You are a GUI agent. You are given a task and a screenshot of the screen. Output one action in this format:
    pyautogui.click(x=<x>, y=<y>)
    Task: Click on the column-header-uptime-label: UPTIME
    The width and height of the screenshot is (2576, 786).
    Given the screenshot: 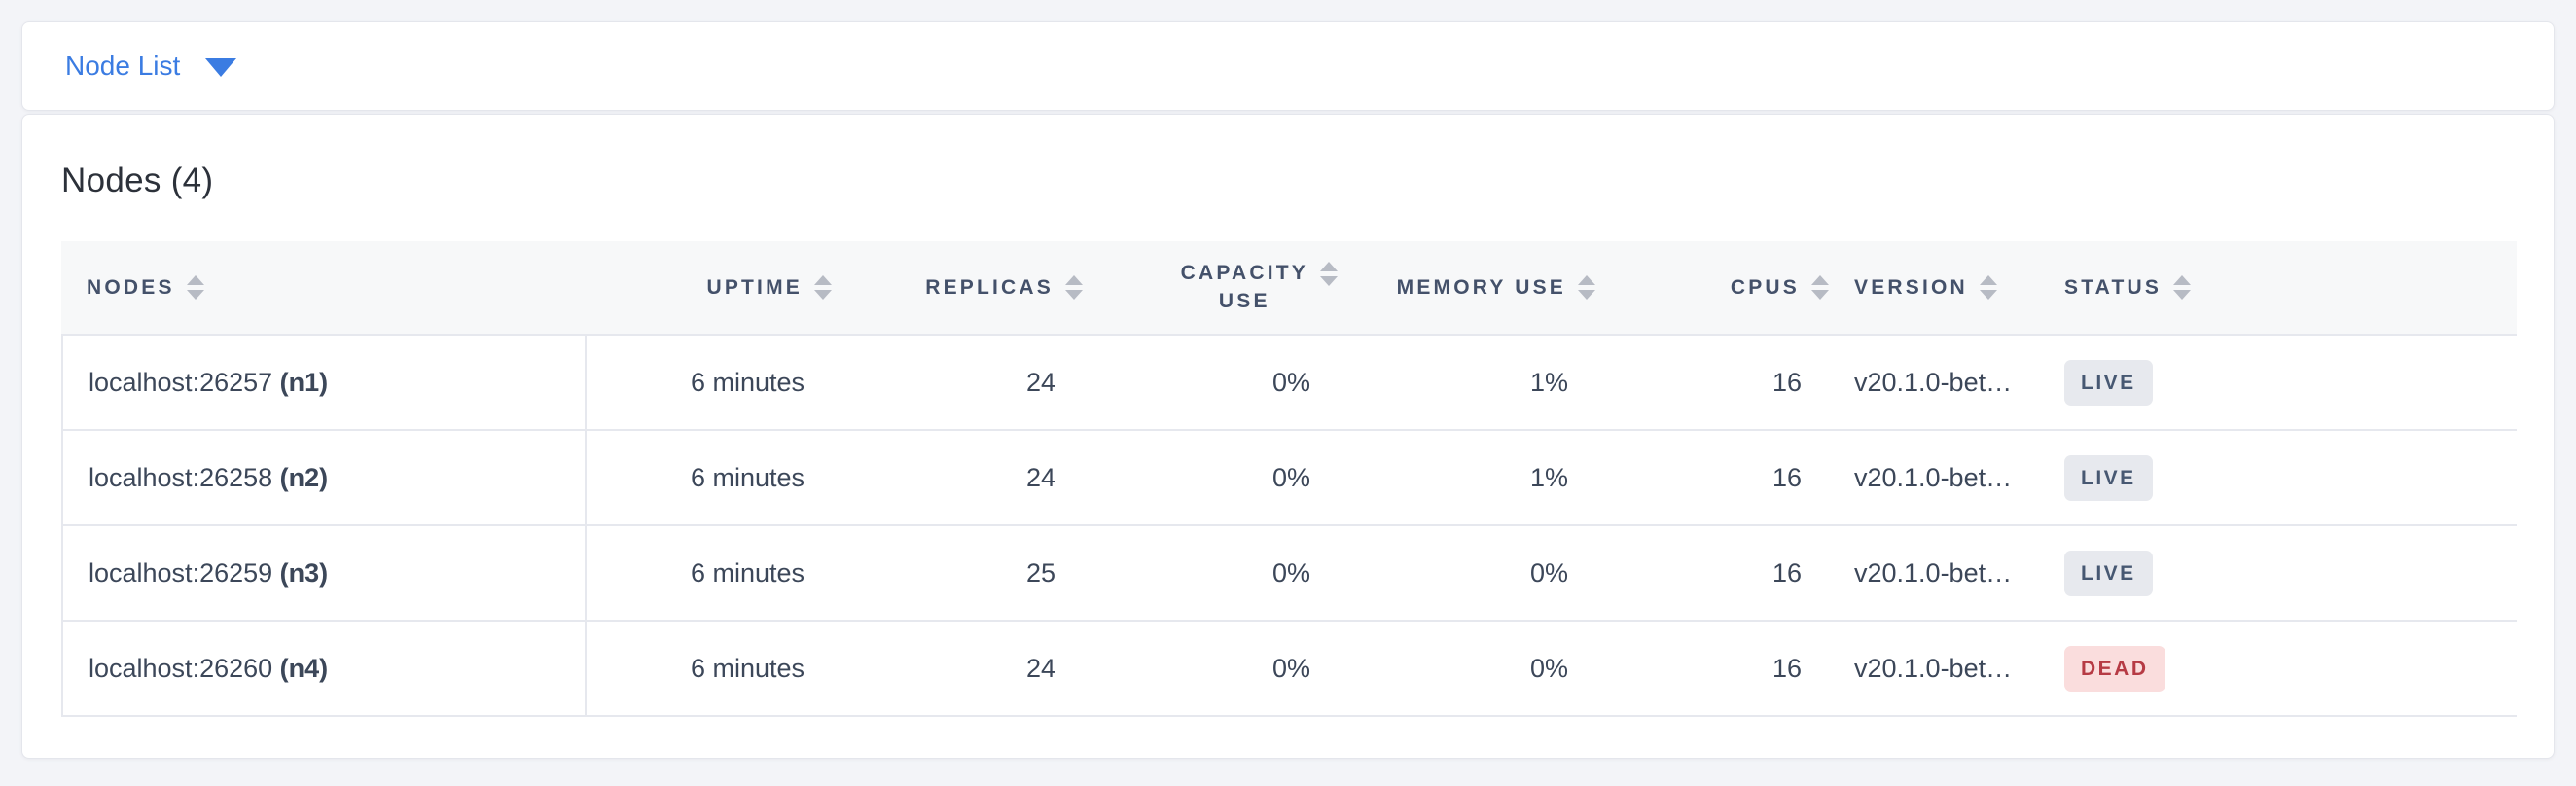 What is the action you would take?
    pyautogui.click(x=754, y=287)
    